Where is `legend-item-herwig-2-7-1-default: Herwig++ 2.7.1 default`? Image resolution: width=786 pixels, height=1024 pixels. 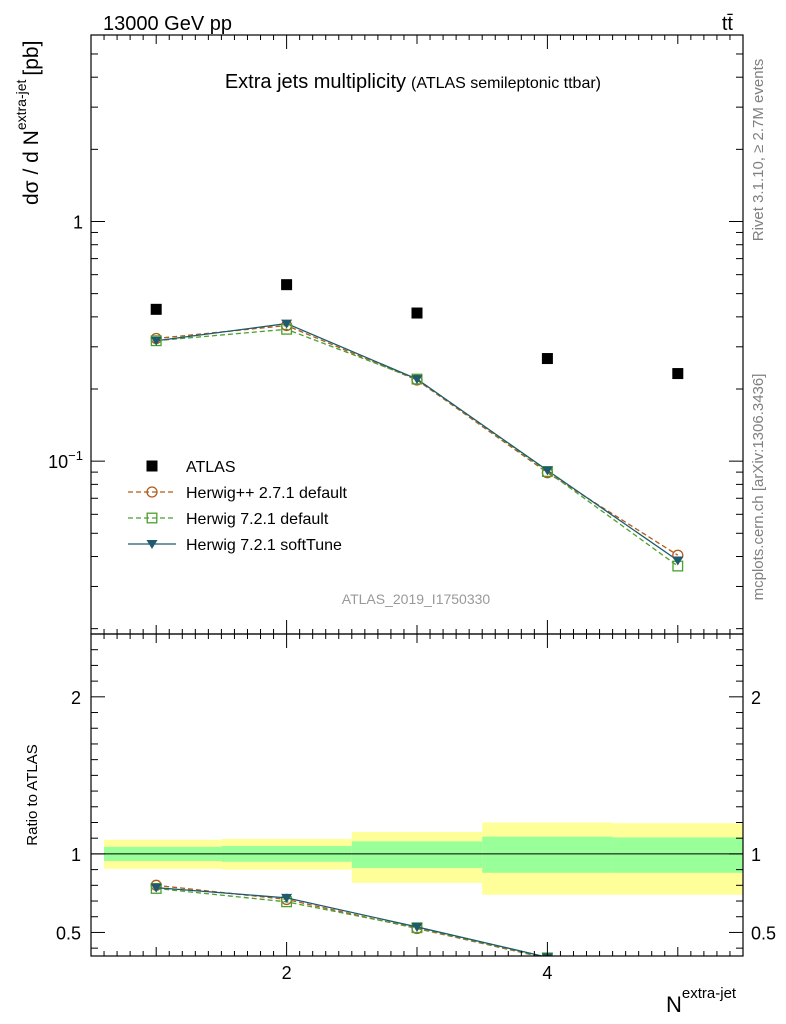 legend-item-herwig-2-7-1-default: Herwig++ 2.7.1 default is located at coordinates (238, 493).